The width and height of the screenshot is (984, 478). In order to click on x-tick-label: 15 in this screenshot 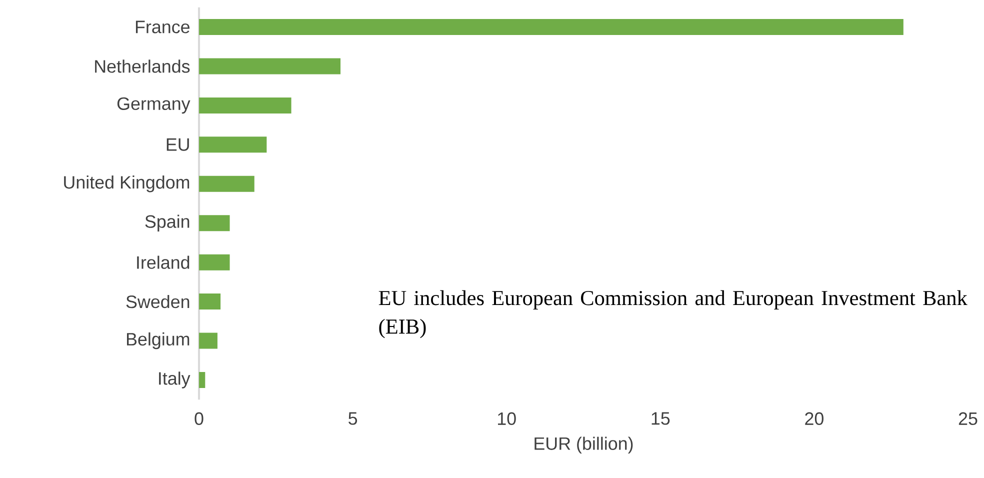, I will do `click(661, 418)`.